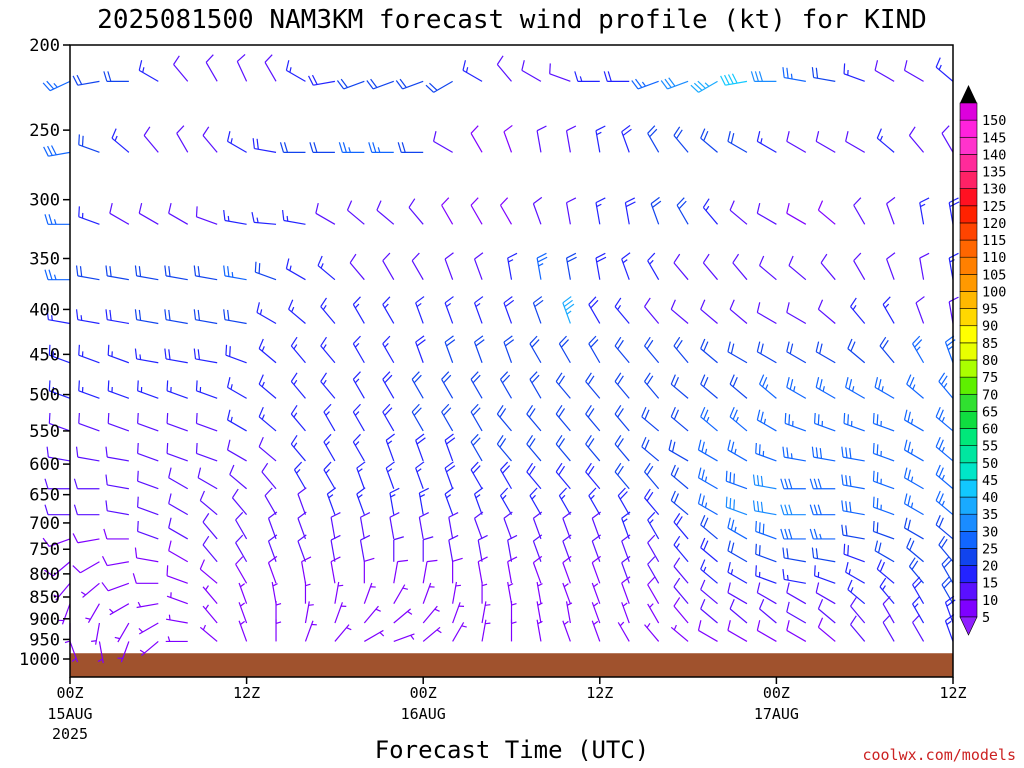  What do you see at coordinates (994, 241) in the screenshot?
I see `colorbar-label: 115` at bounding box center [994, 241].